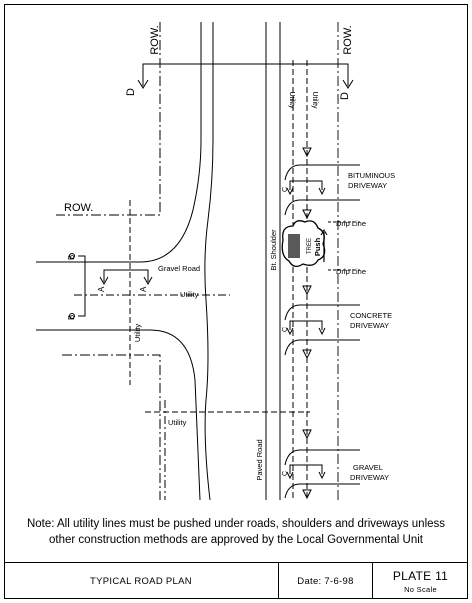 The image size is (472, 603). I want to click on title-cell: TYPICAL ROAD PLAN, so click(141, 580).